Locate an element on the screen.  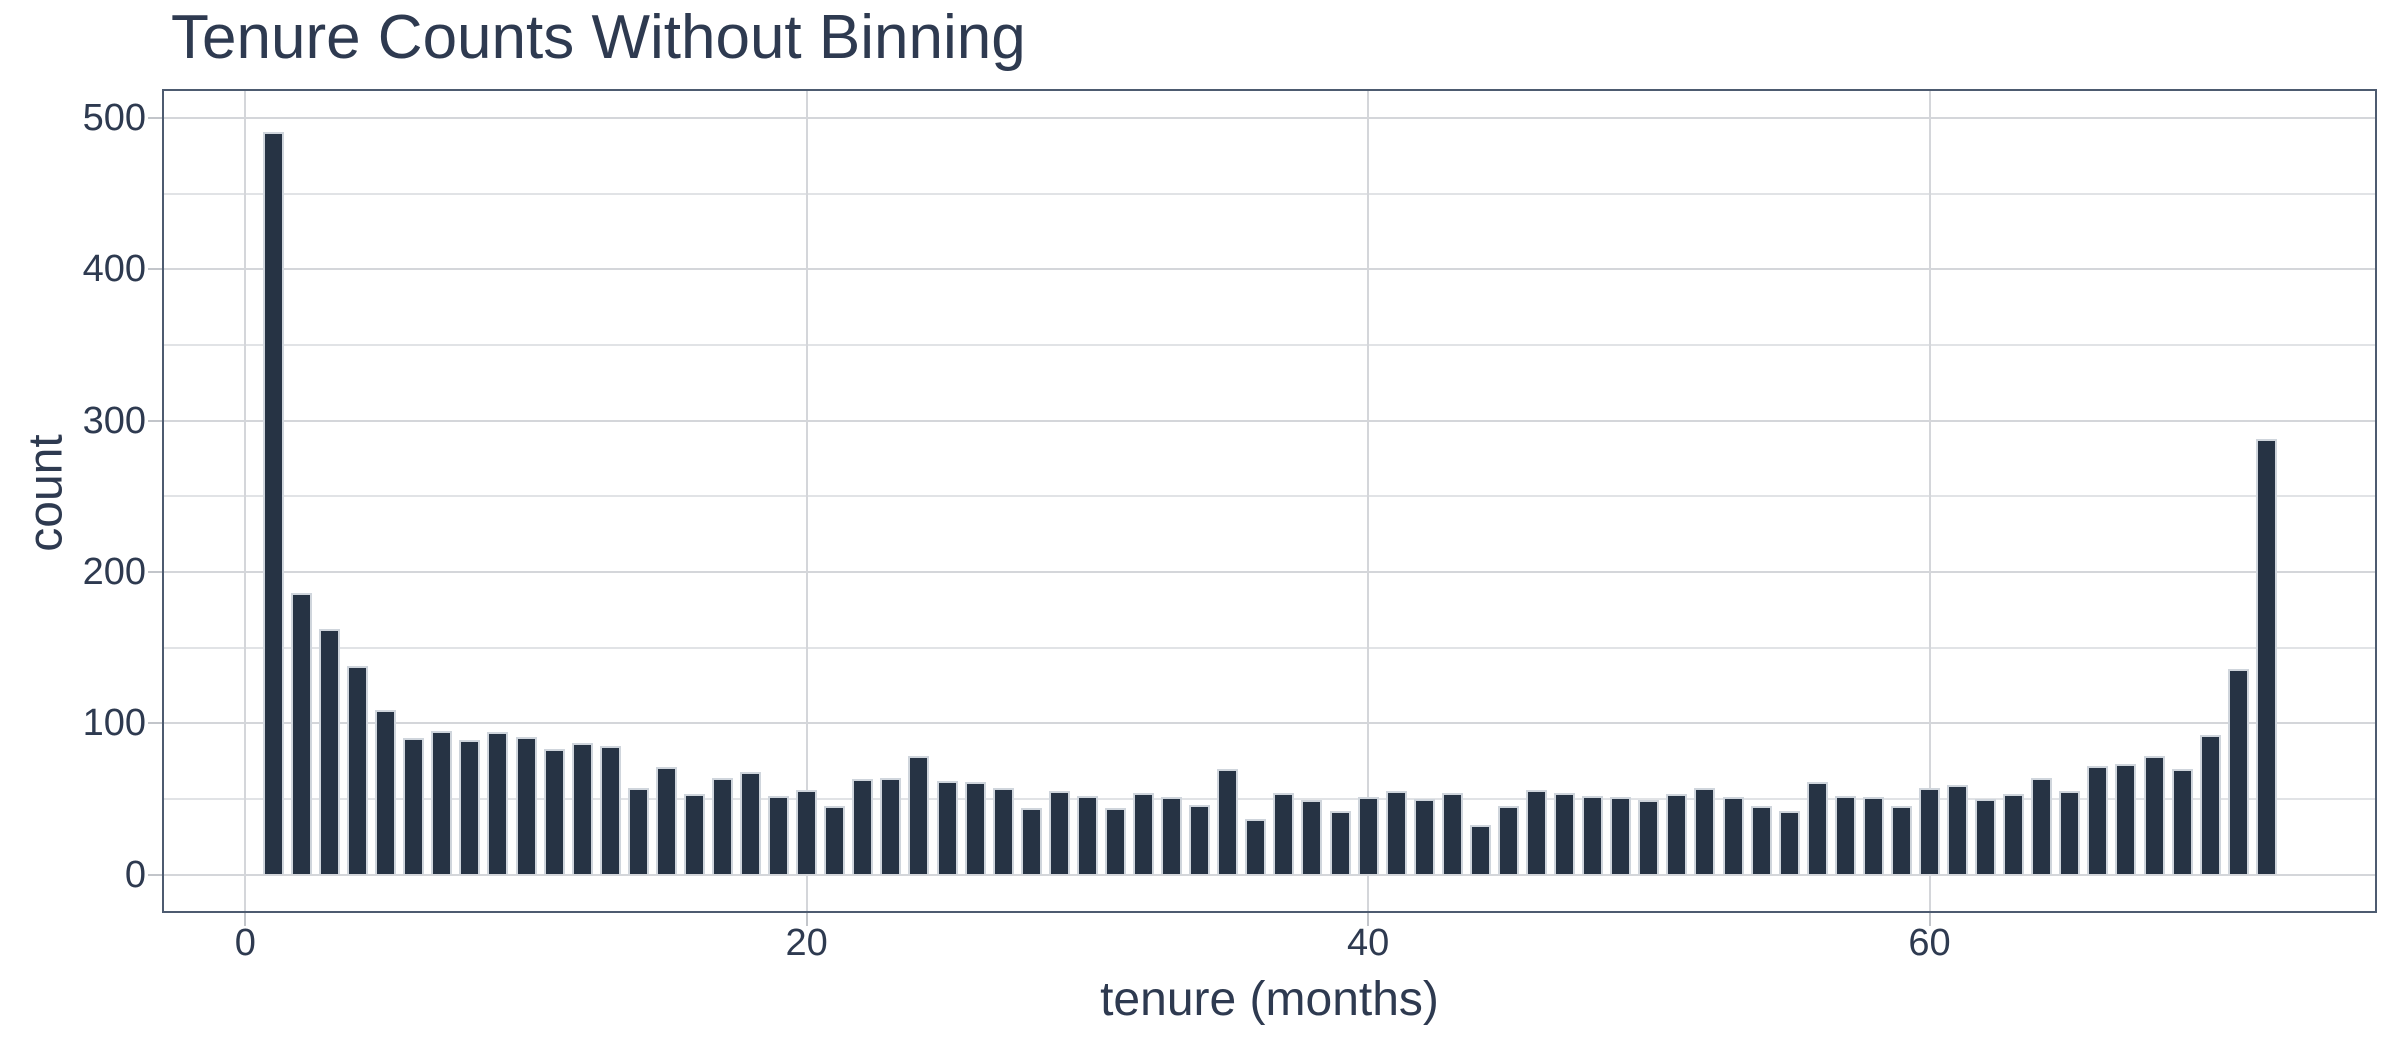
x-tick-label: 40 is located at coordinates (1368, 943).